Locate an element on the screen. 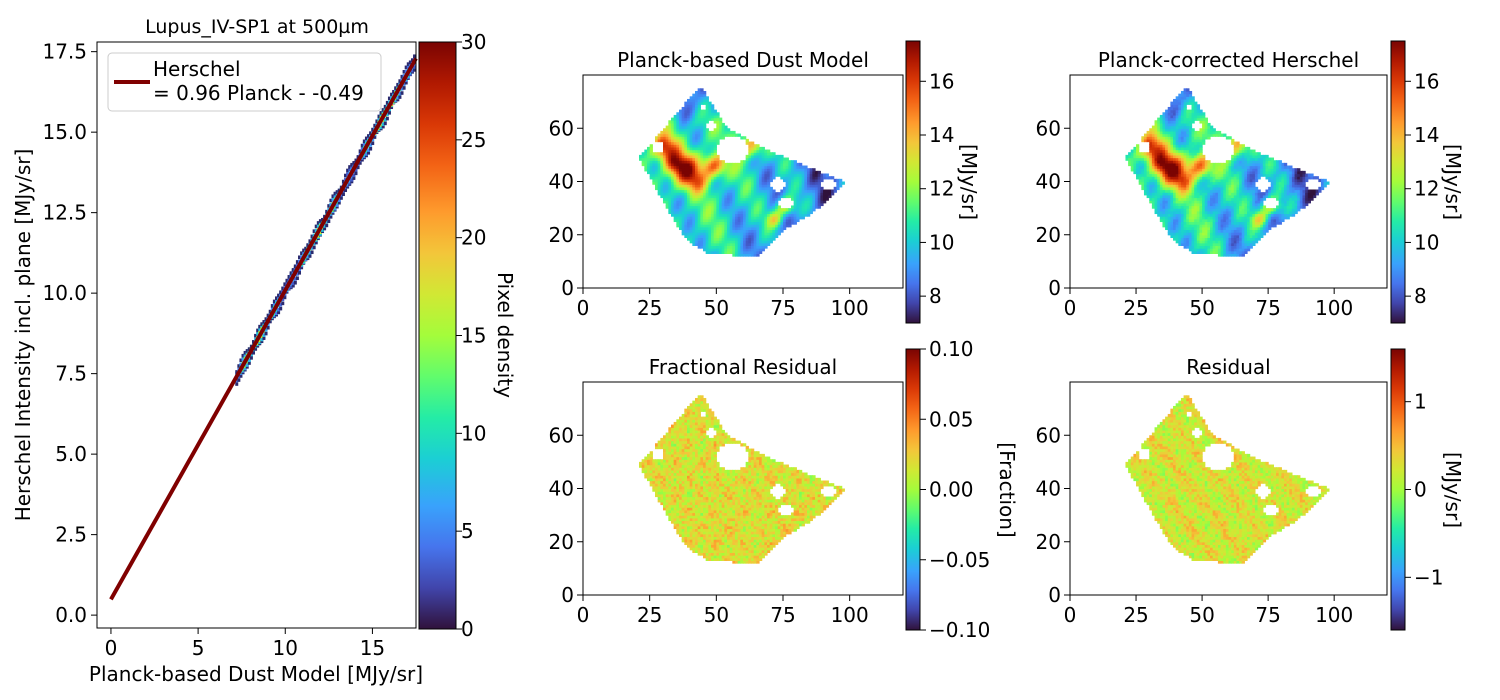 This screenshot has width=1500, height=700. x-tick-label: 100 is located at coordinates (850, 308).